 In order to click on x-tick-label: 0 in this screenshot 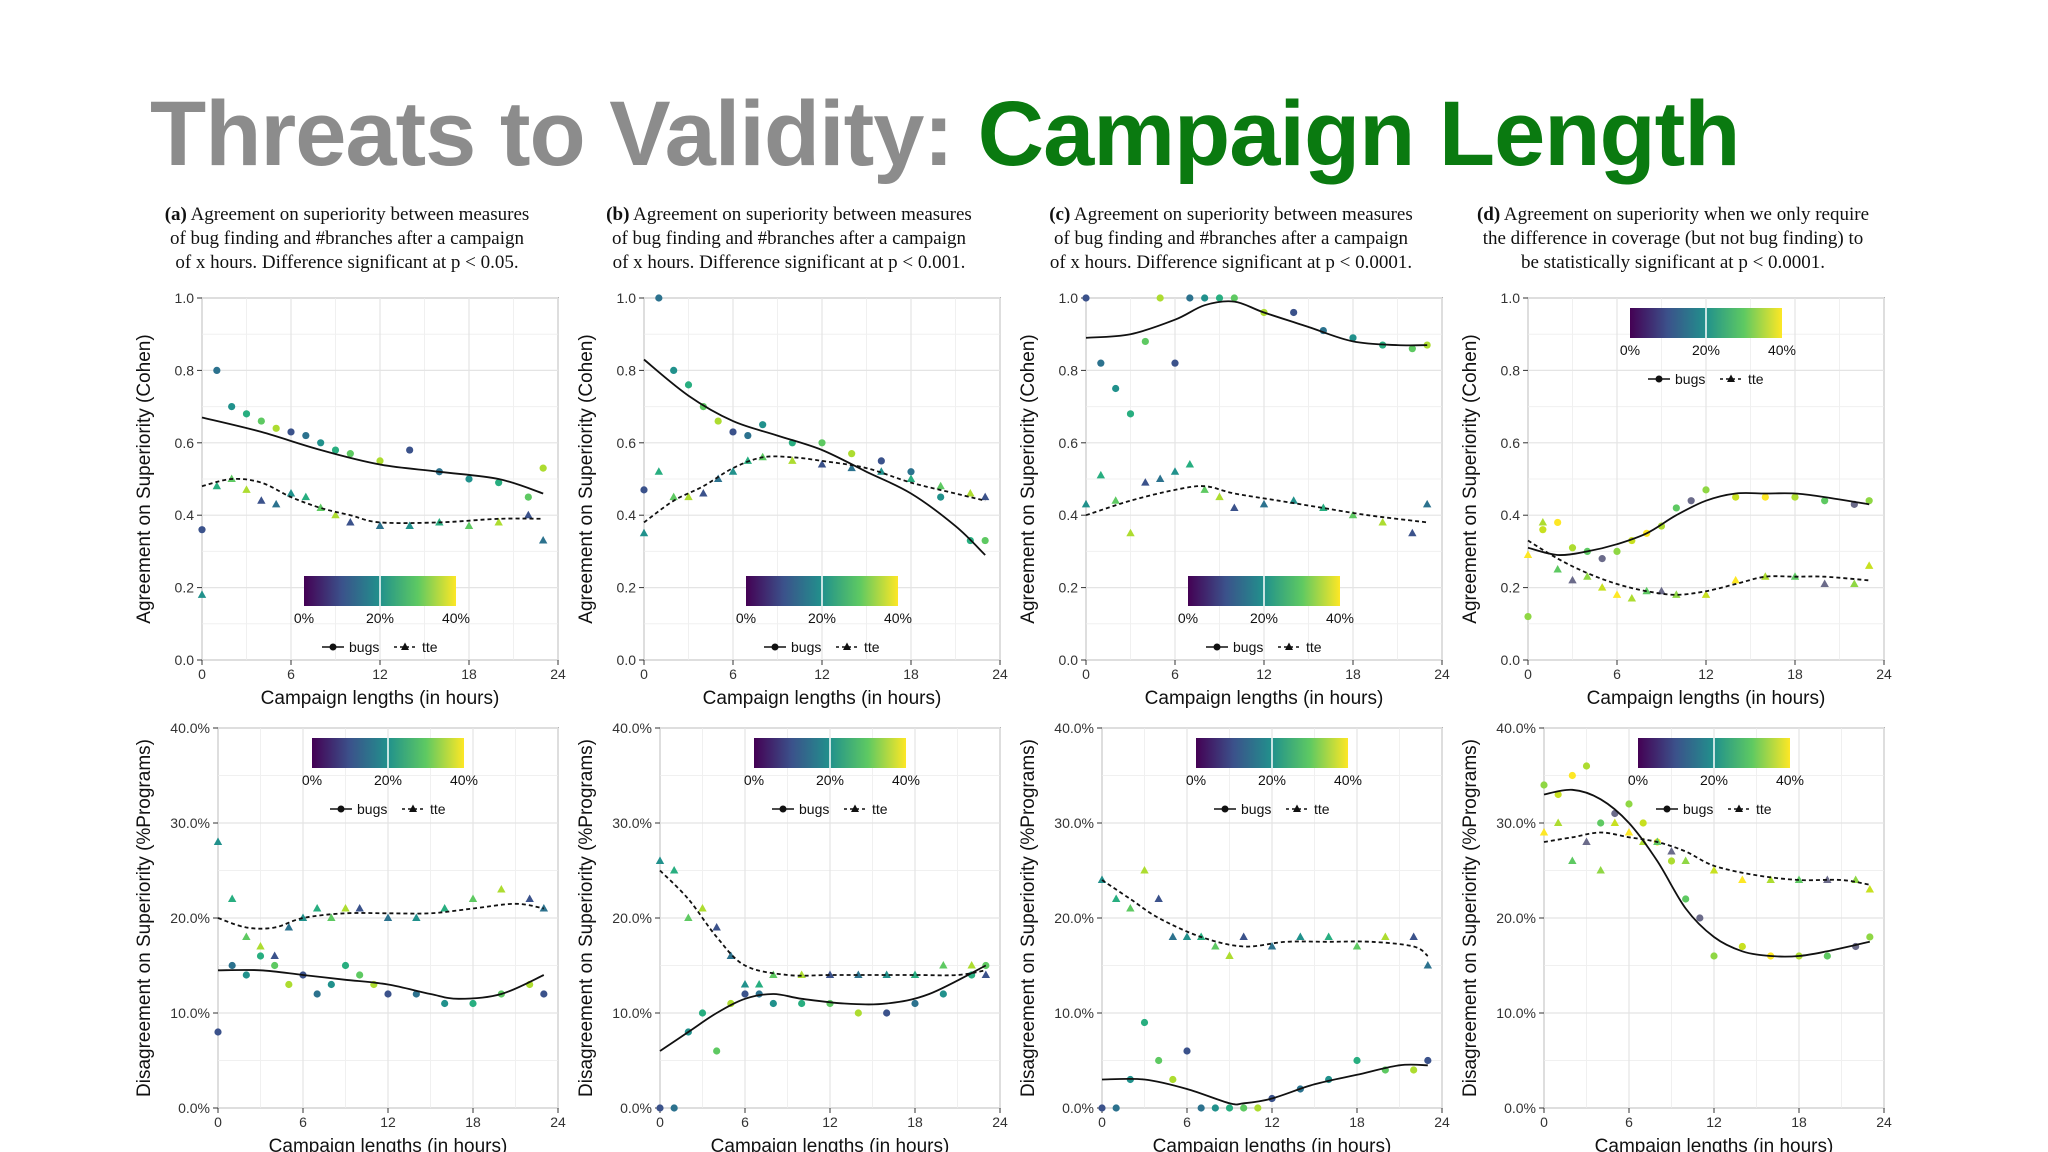, I will do `click(644, 674)`.